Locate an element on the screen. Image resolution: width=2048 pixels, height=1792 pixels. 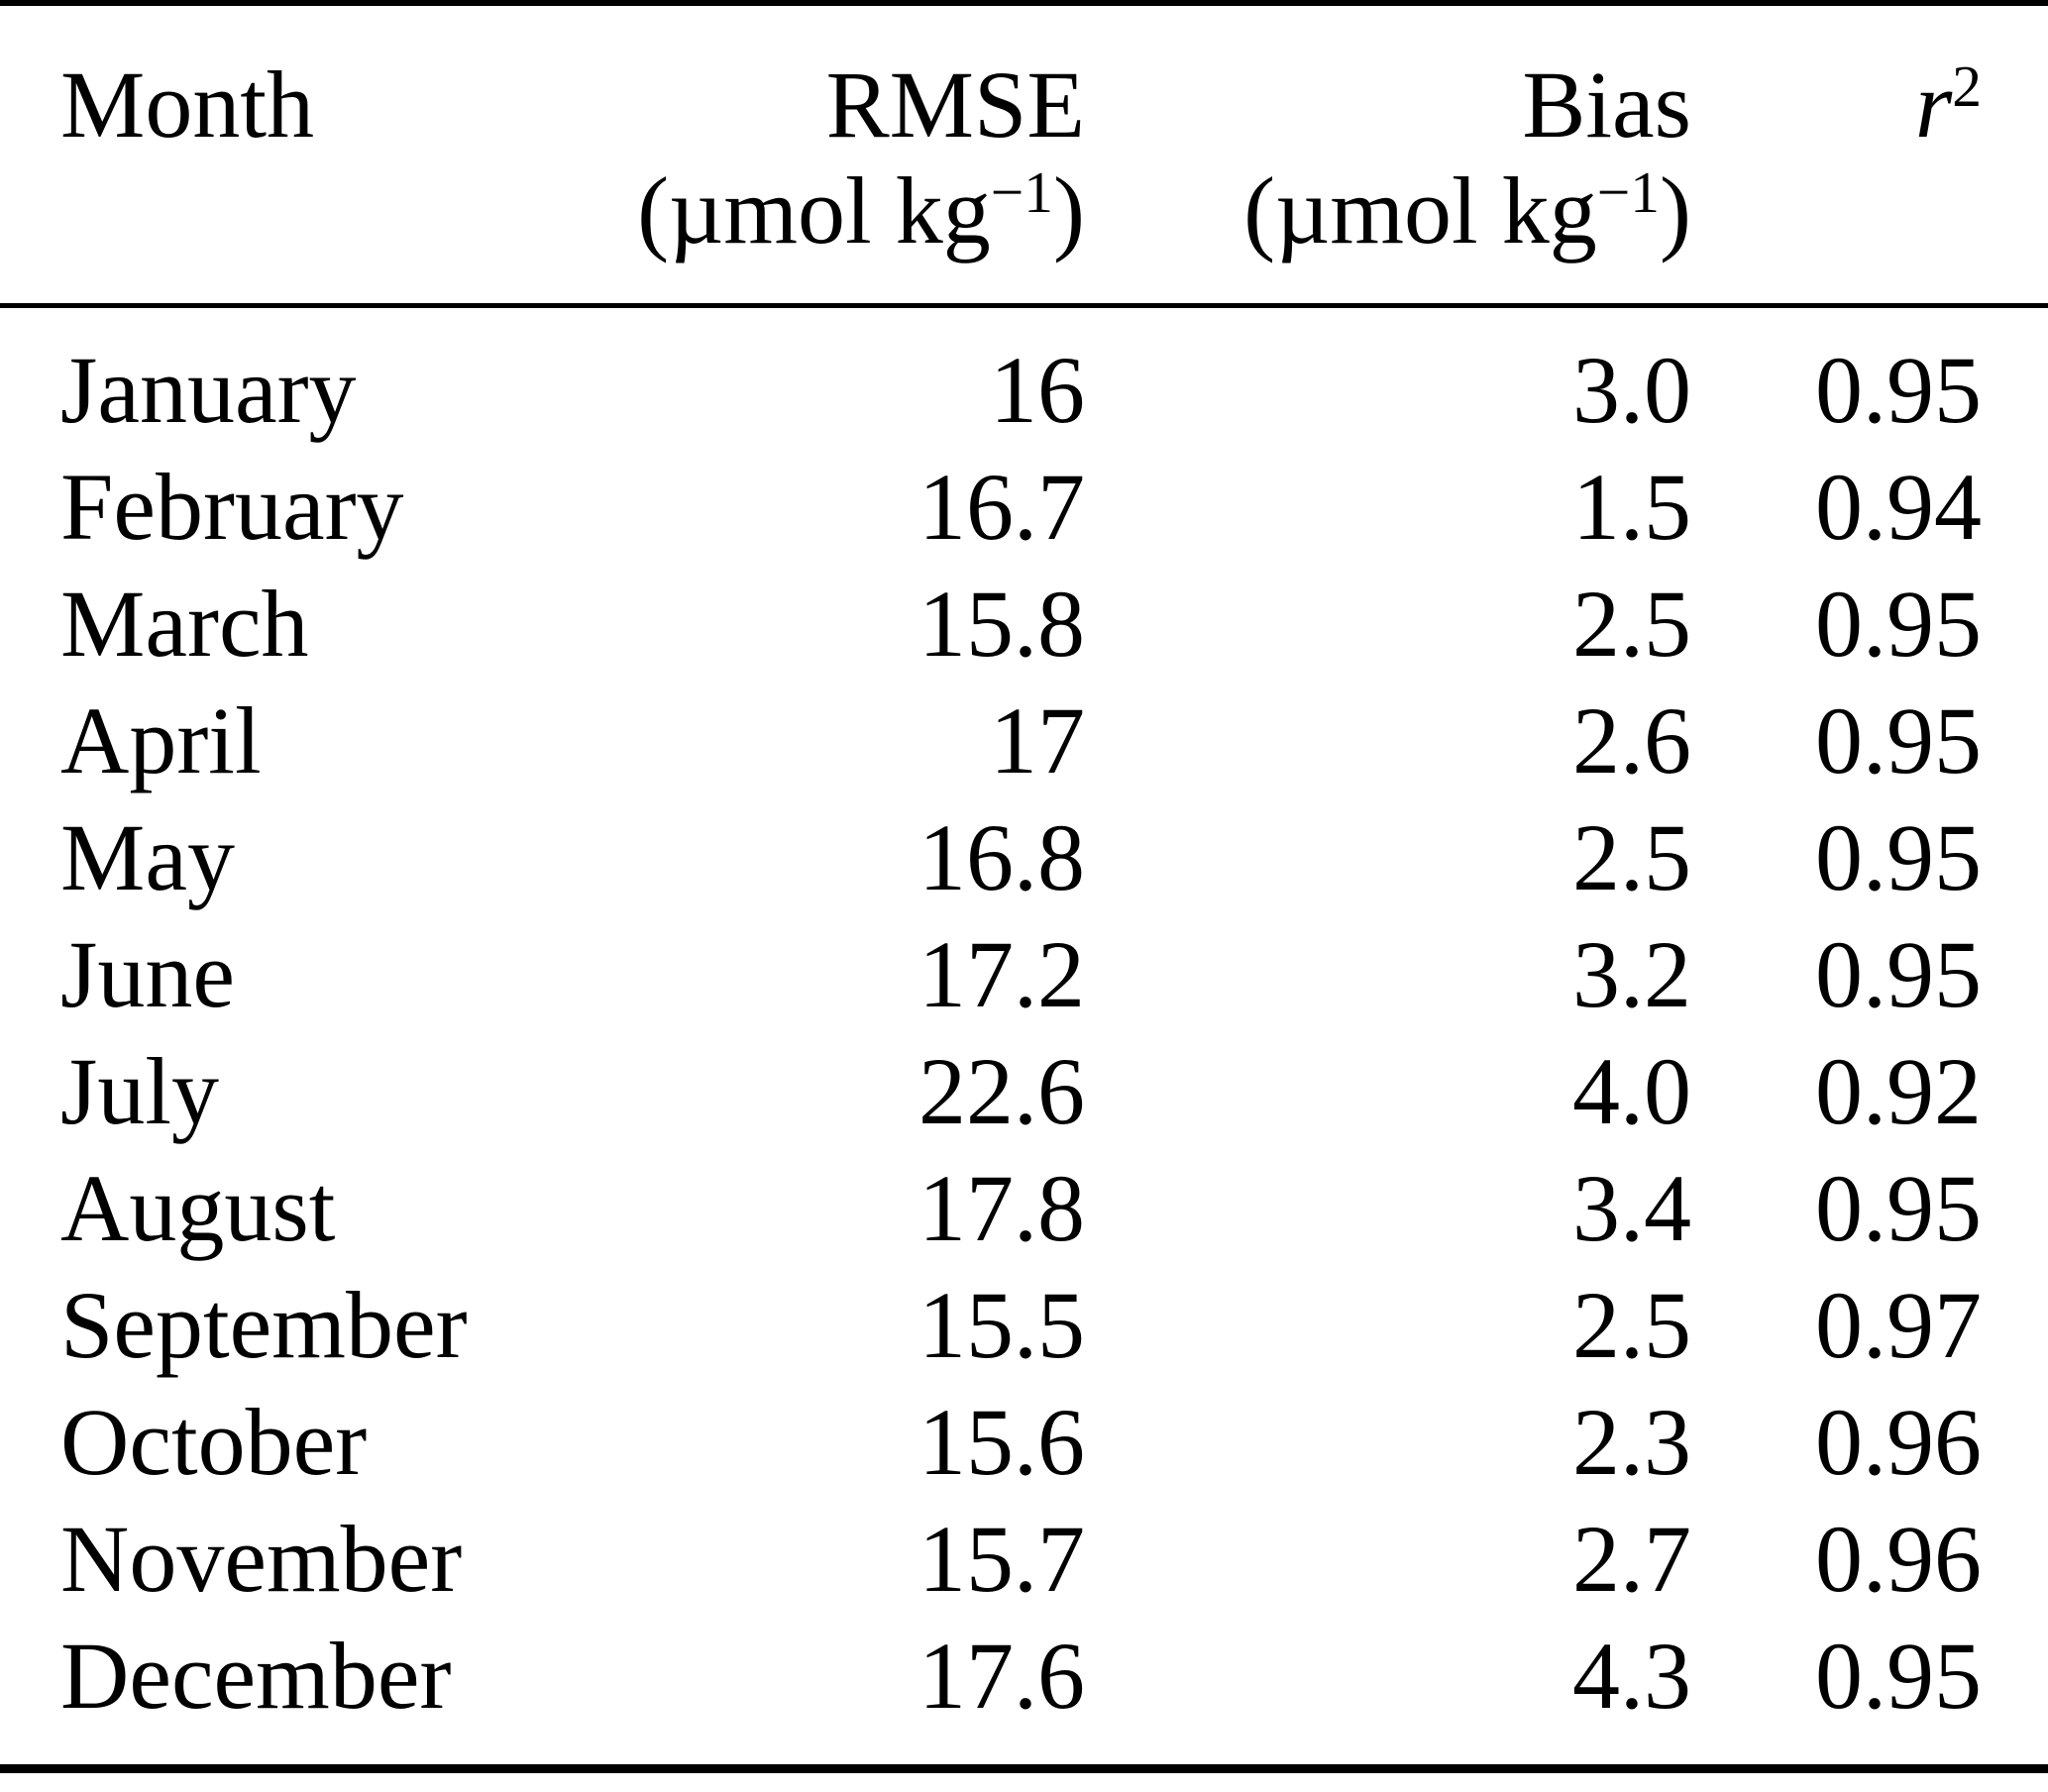
table-row: February 16.7 1.5 0.94 is located at coordinates (1024, 507).